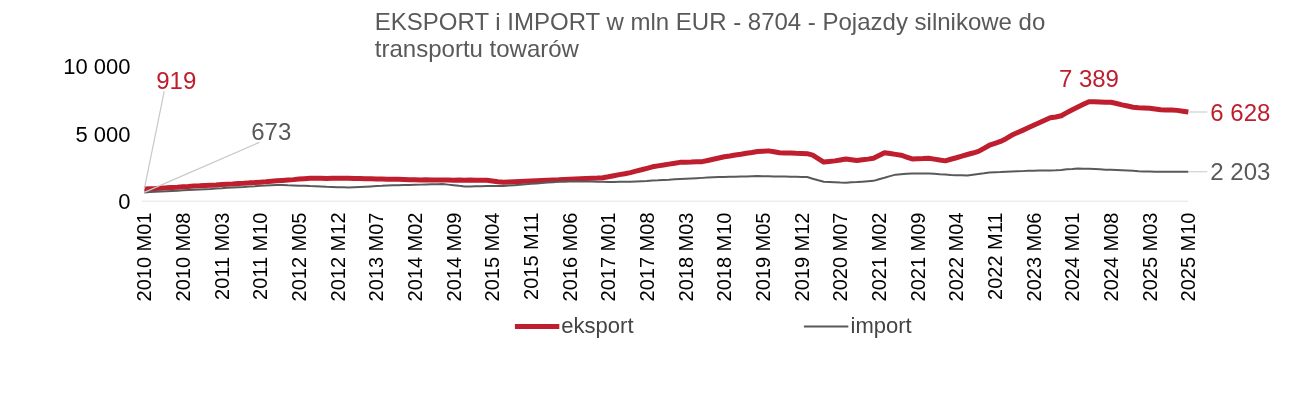 The image size is (1289, 410). Describe the element at coordinates (1240, 112) in the screenshot. I see `data-label: 6 628` at that location.